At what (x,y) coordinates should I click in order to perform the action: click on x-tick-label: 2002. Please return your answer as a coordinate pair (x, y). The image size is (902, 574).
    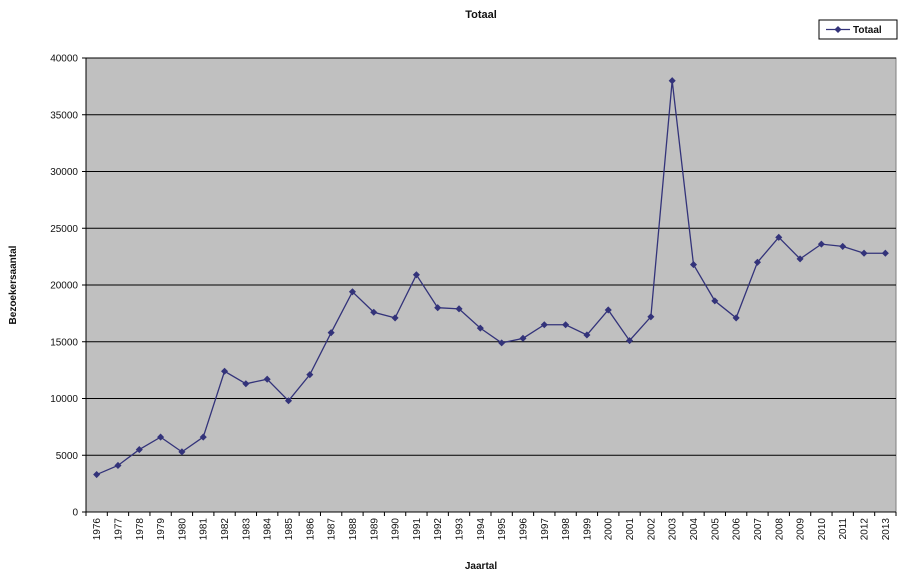
    Looking at the image, I should click on (651, 529).